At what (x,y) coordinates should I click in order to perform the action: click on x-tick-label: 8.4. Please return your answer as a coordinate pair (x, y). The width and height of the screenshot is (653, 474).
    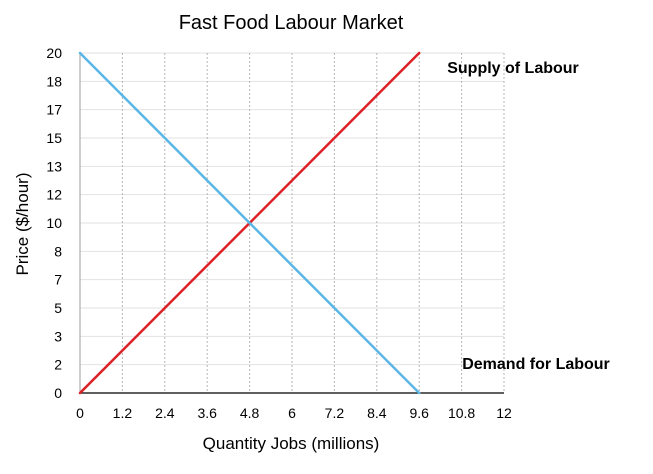
    Looking at the image, I should click on (377, 413).